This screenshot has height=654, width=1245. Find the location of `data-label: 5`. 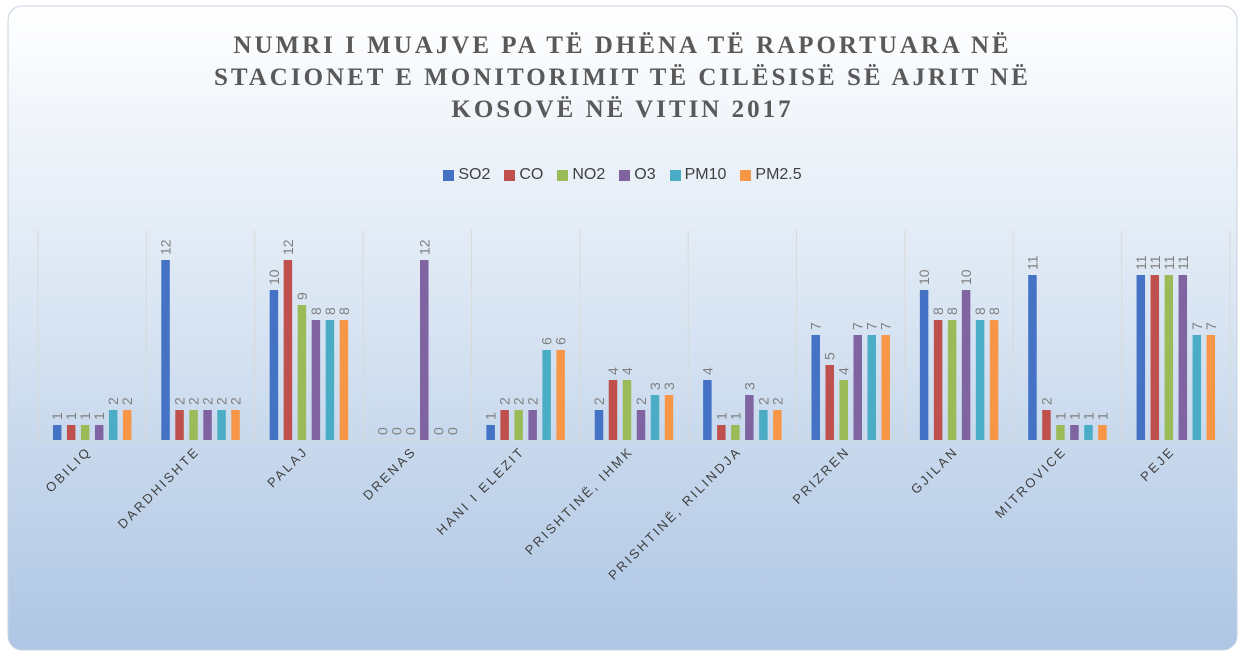

data-label: 5 is located at coordinates (830, 356).